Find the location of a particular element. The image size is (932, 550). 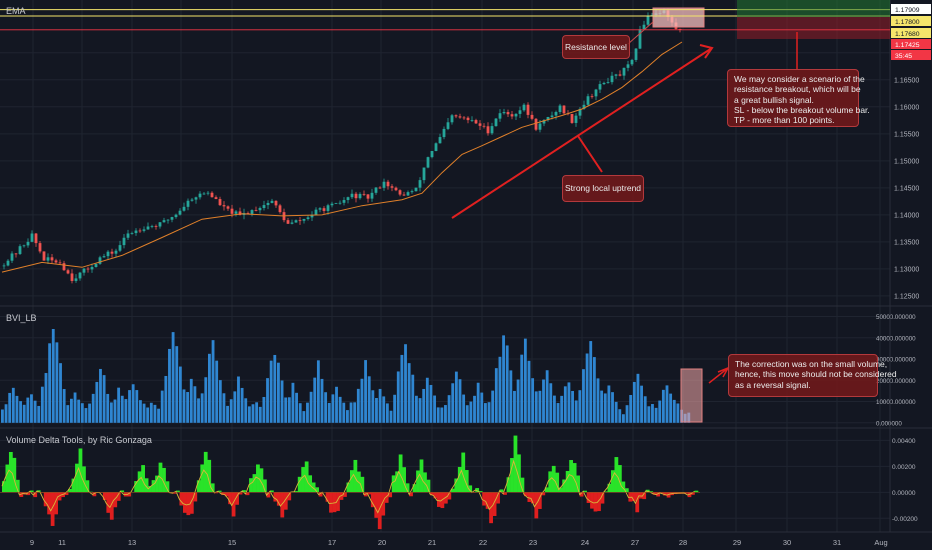

x-tick-label: Aug is located at coordinates (880, 542).